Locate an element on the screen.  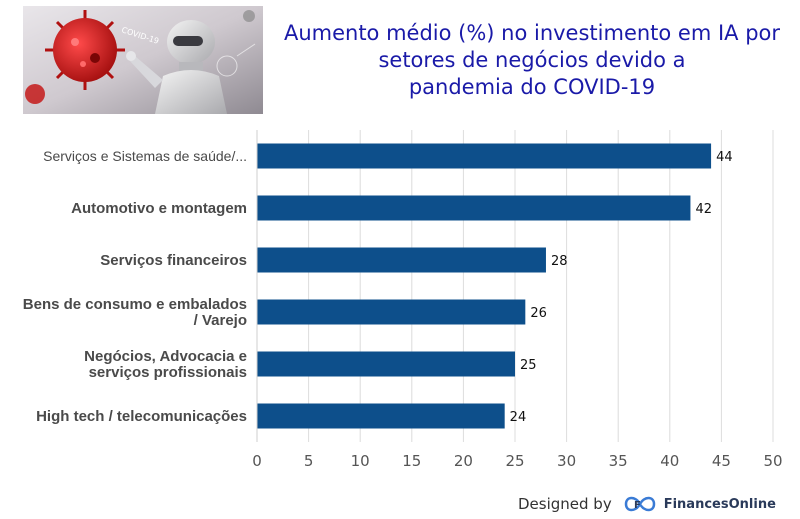
x-tick-label: 0 is located at coordinates (257, 461).